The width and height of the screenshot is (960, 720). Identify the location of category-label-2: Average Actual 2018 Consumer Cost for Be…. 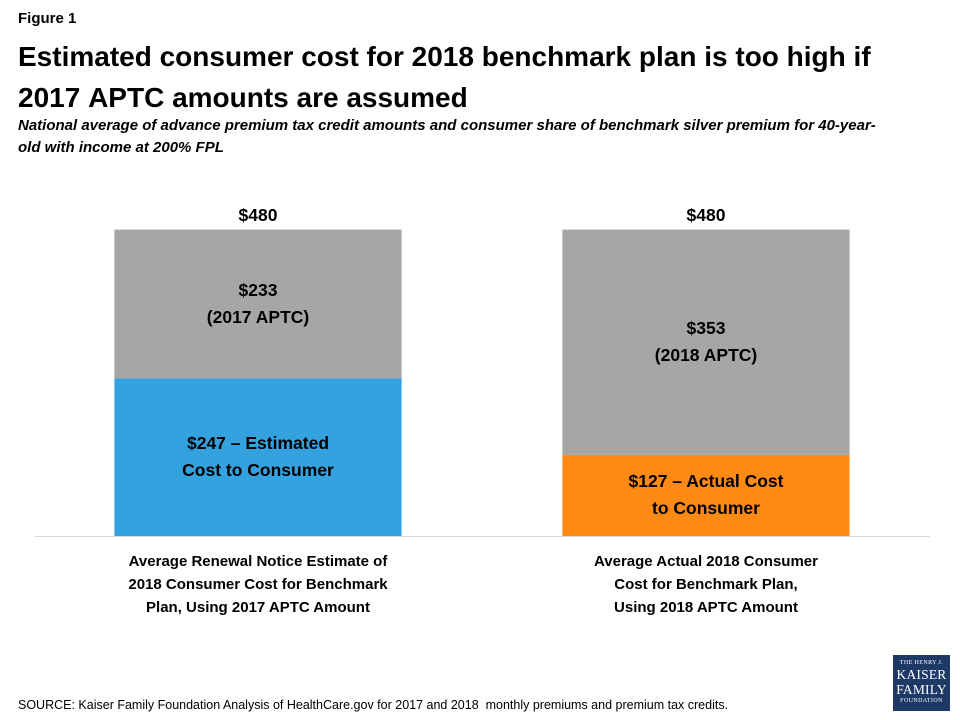
(706, 584).